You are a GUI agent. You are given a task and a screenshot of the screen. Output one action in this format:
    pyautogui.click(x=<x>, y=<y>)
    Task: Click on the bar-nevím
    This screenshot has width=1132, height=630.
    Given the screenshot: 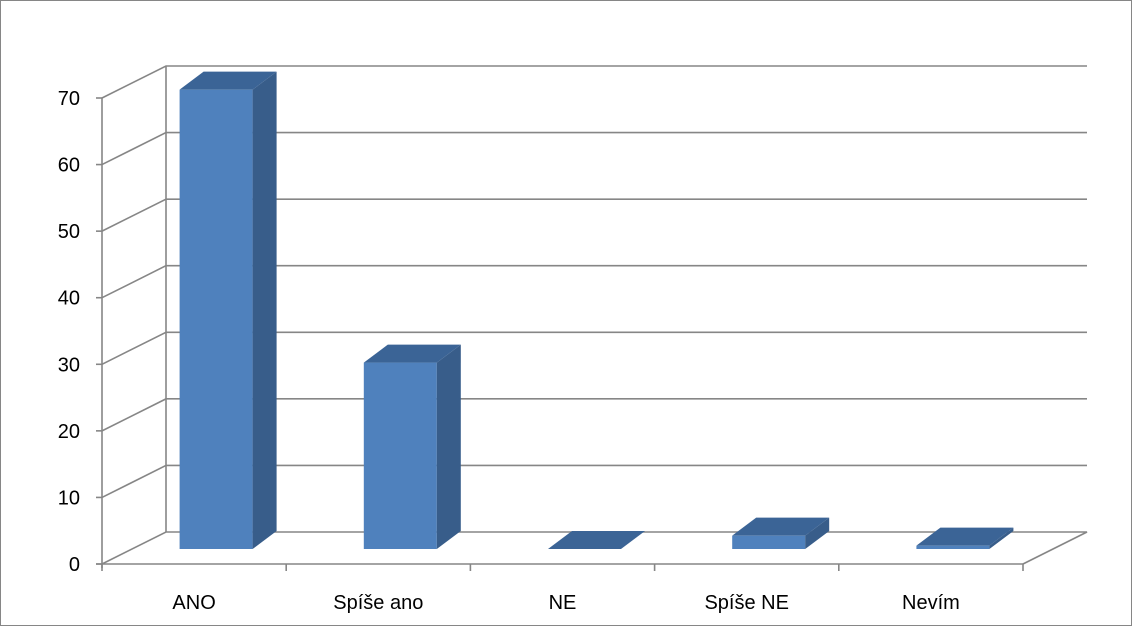 What is the action you would take?
    pyautogui.click(x=965, y=538)
    